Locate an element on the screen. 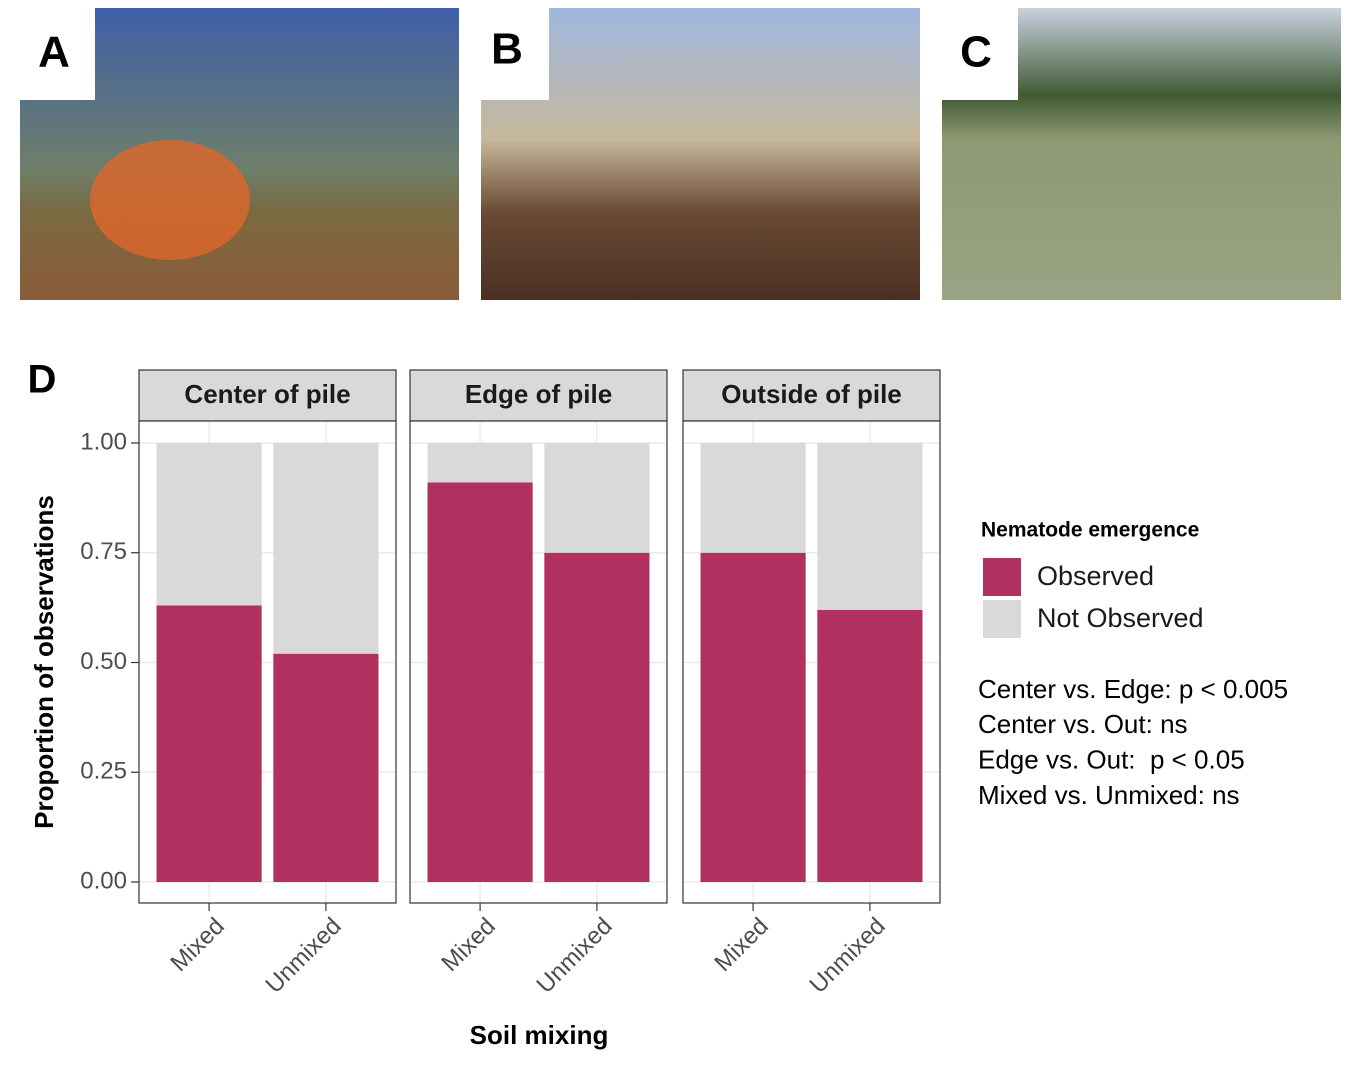 Image resolution: width=1353 pixels, height=1066 pixels. annotation: Edge vs. Out: p < 0.05 is located at coordinates (1111, 759).